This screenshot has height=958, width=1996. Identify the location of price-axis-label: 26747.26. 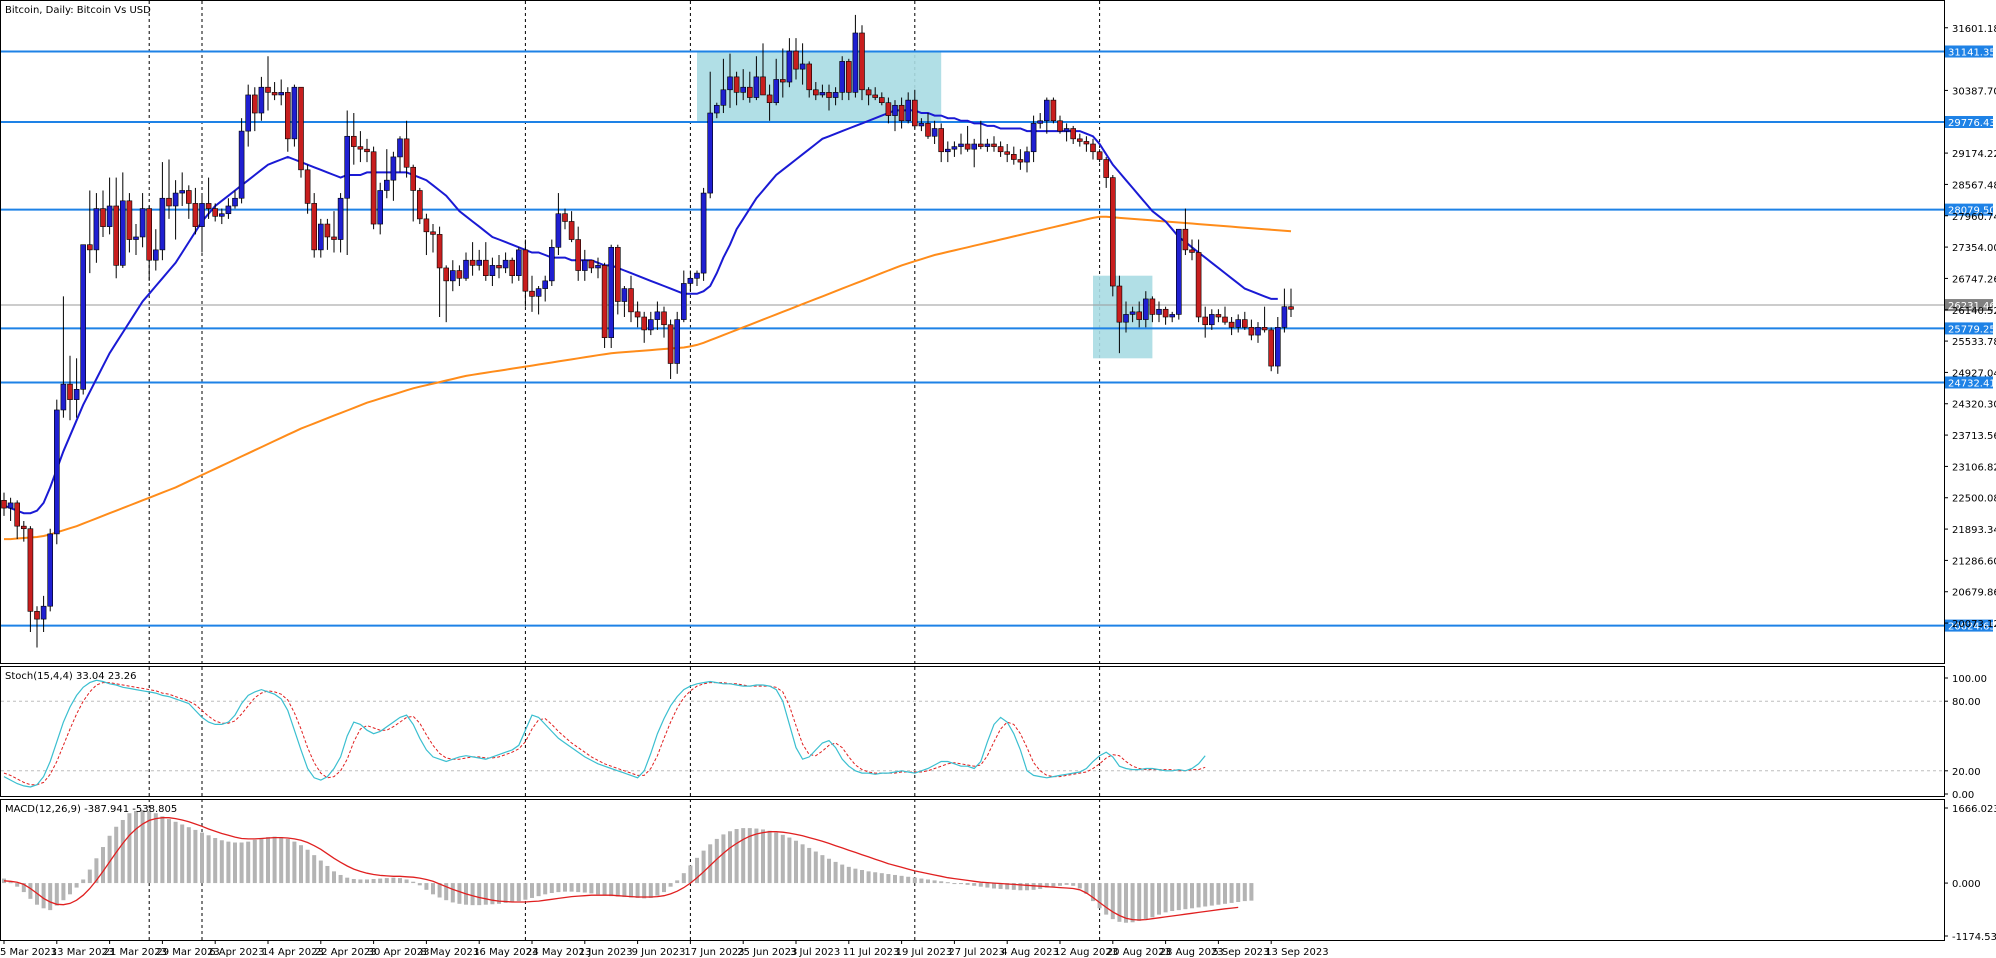
(1974, 279).